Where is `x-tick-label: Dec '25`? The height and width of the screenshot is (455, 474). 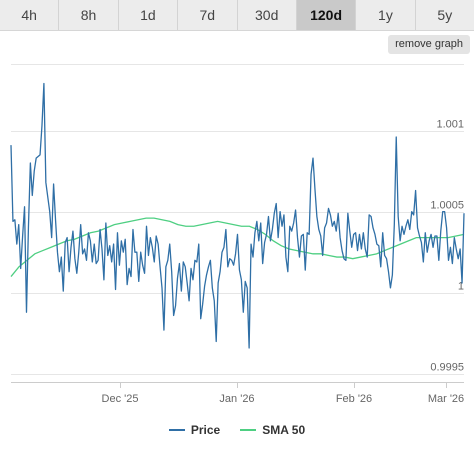 x-tick-label: Dec '25 is located at coordinates (120, 399).